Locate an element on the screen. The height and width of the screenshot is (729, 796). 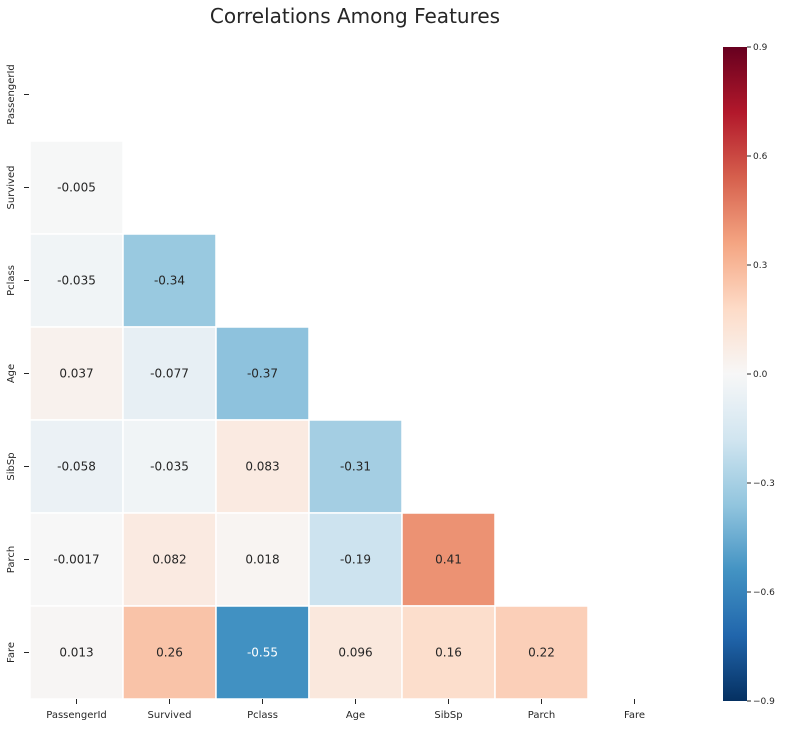
y-tick-label: Parch is located at coordinates (11, 559).